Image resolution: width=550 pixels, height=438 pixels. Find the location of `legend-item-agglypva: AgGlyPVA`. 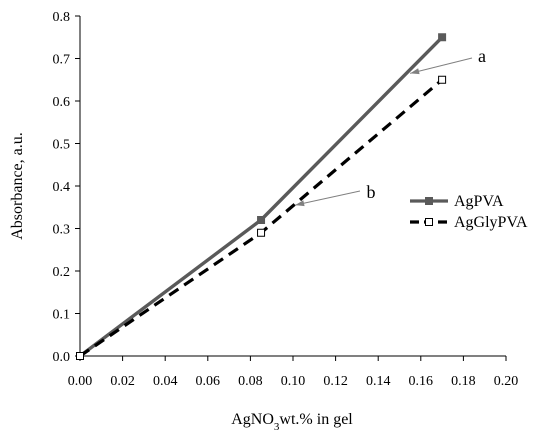

legend-item-agglypva: AgGlyPVA is located at coordinates (469, 222).